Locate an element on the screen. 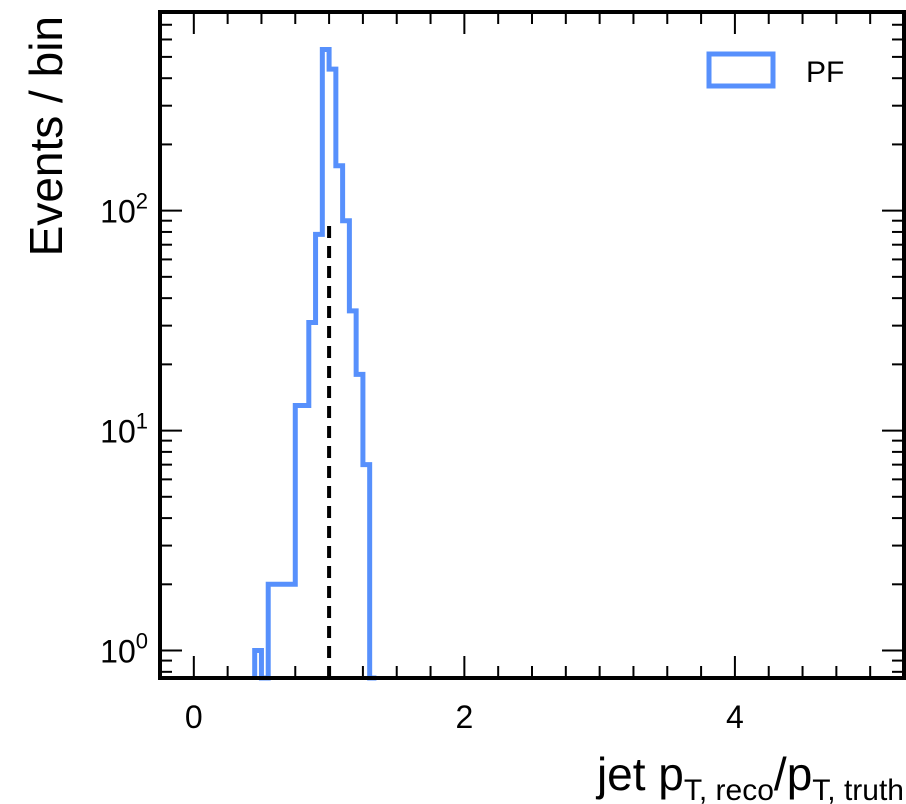  y-tick-label: 10² is located at coordinates (124, 209).